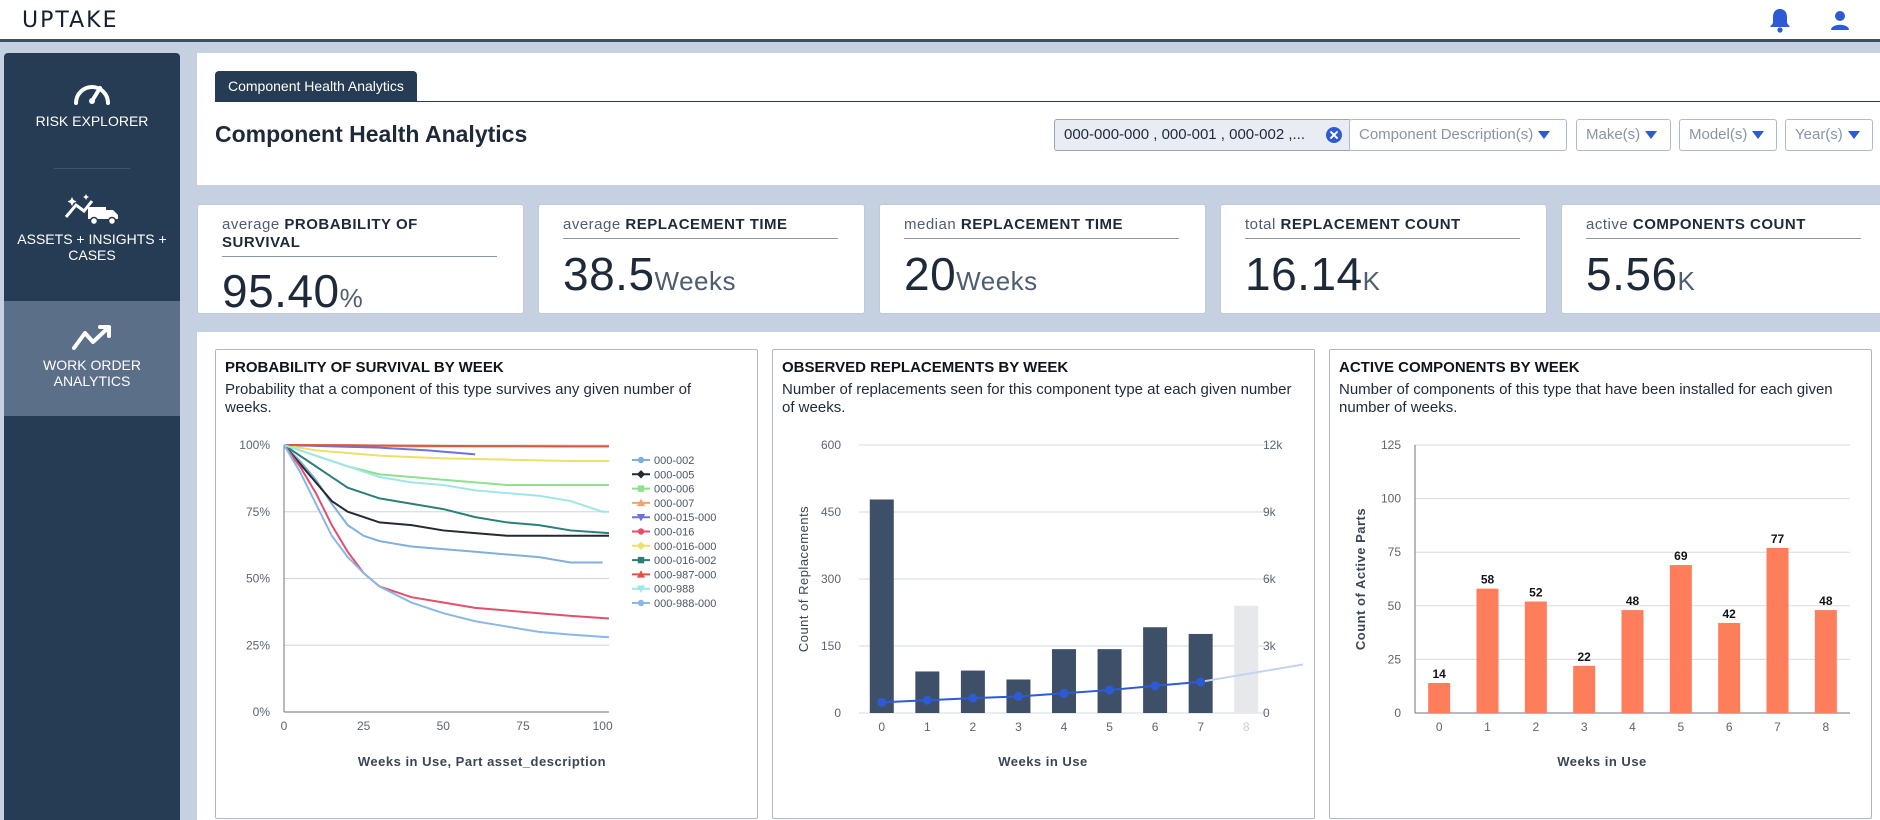 The image size is (1880, 820). Describe the element at coordinates (674, 490) in the screenshot. I see `legend-label: 000-006` at that location.